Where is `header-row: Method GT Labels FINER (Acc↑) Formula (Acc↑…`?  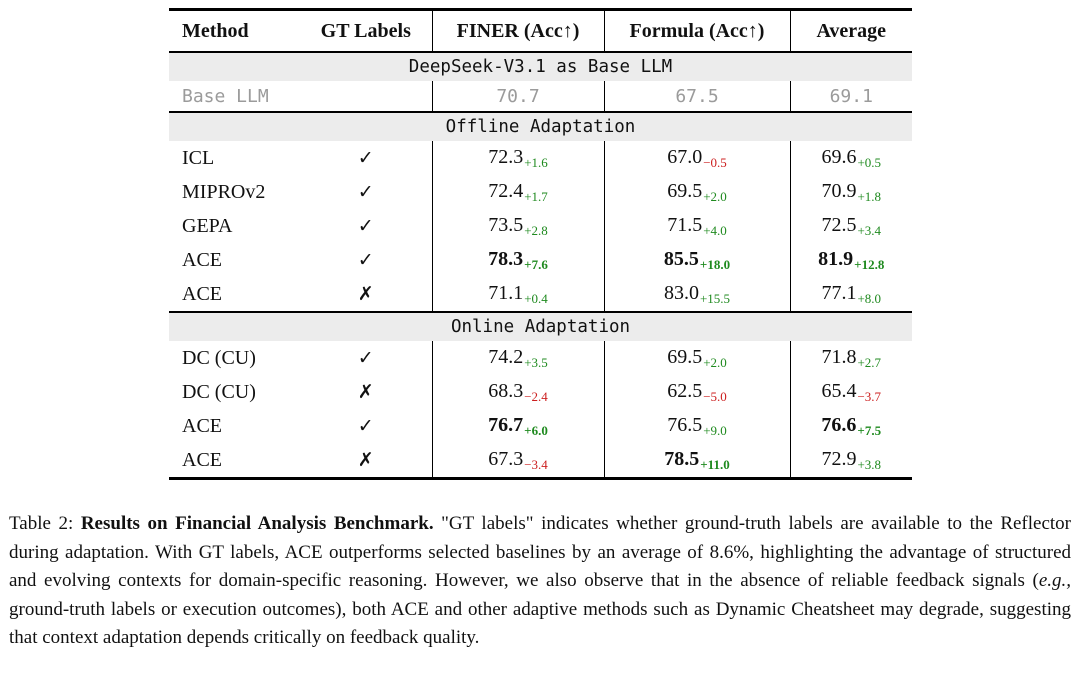
header-row: Method GT Labels FINER (Acc↑) Formula (Acc↑… is located at coordinates (540, 31).